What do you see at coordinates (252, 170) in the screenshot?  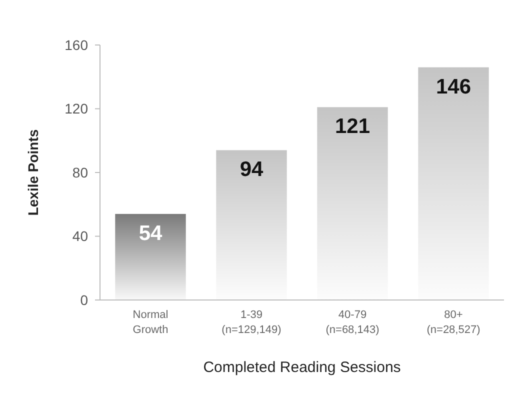 I see `data-label: 94` at bounding box center [252, 170].